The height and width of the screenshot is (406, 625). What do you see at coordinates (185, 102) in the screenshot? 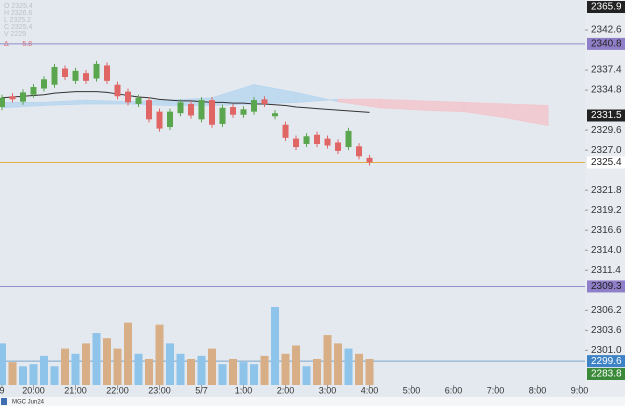
I see `moving-average` at bounding box center [185, 102].